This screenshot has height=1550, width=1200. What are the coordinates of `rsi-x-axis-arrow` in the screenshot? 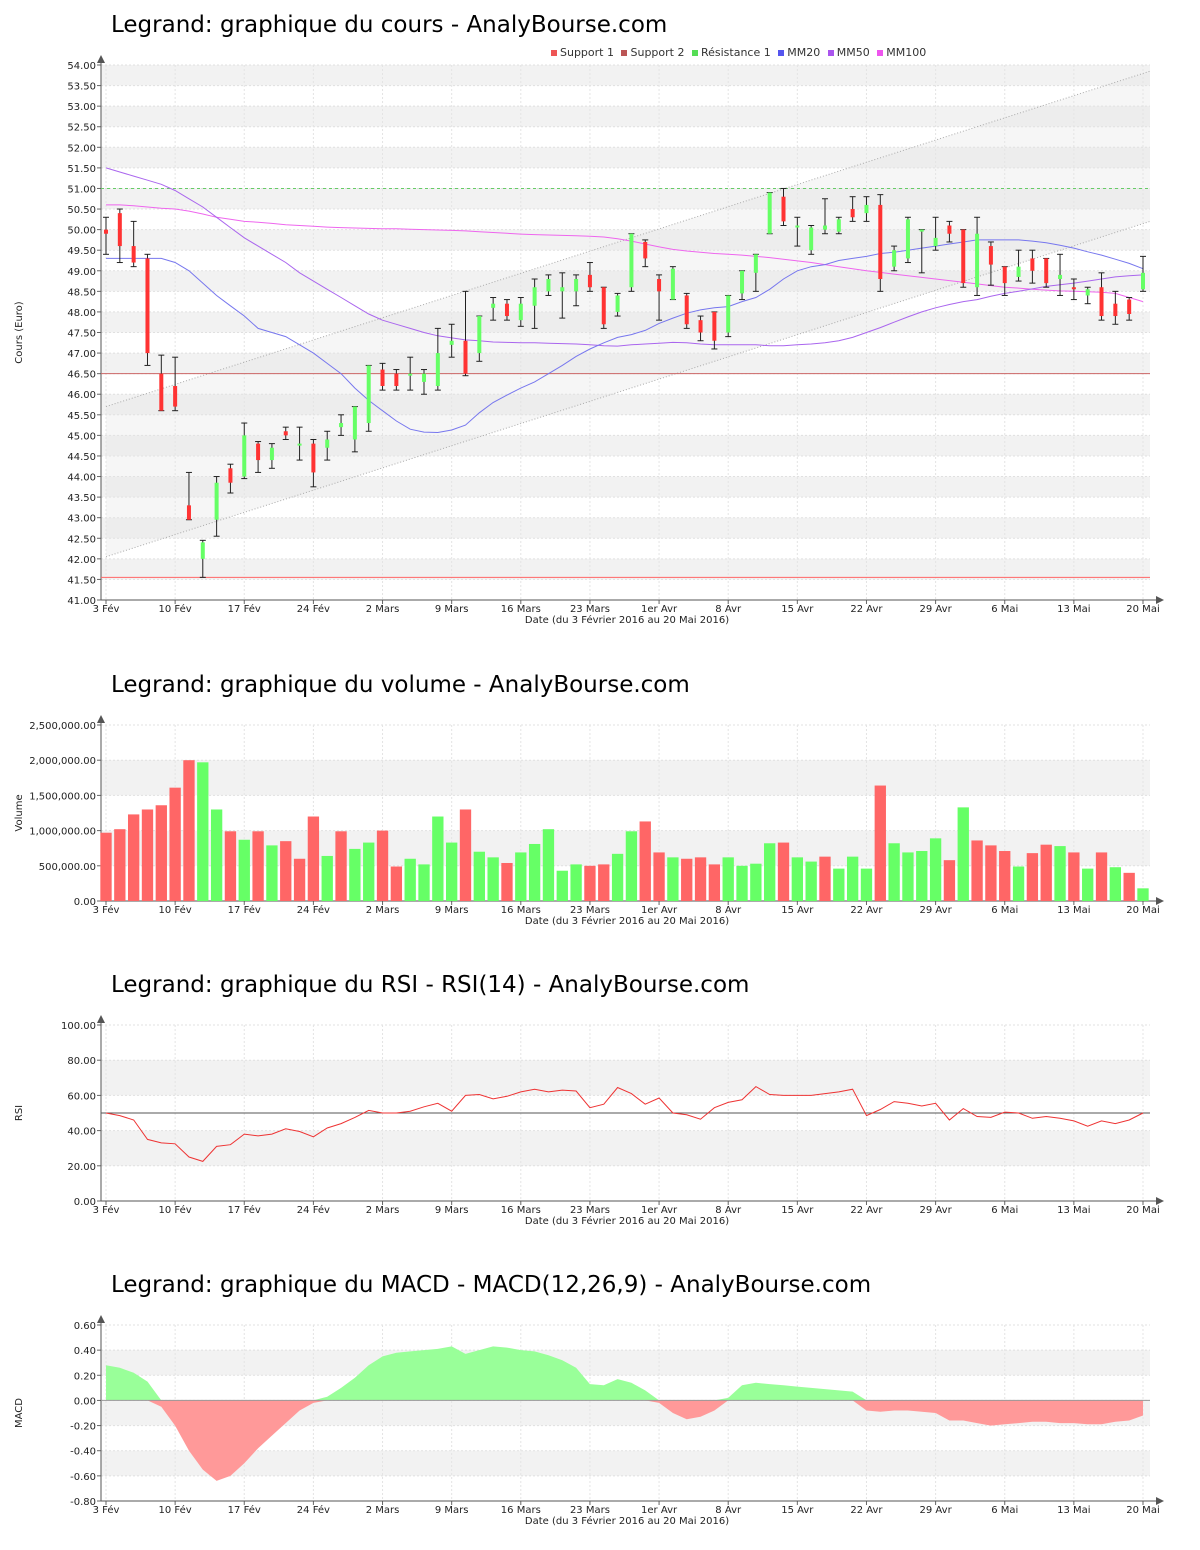 It's located at (1160, 1201).